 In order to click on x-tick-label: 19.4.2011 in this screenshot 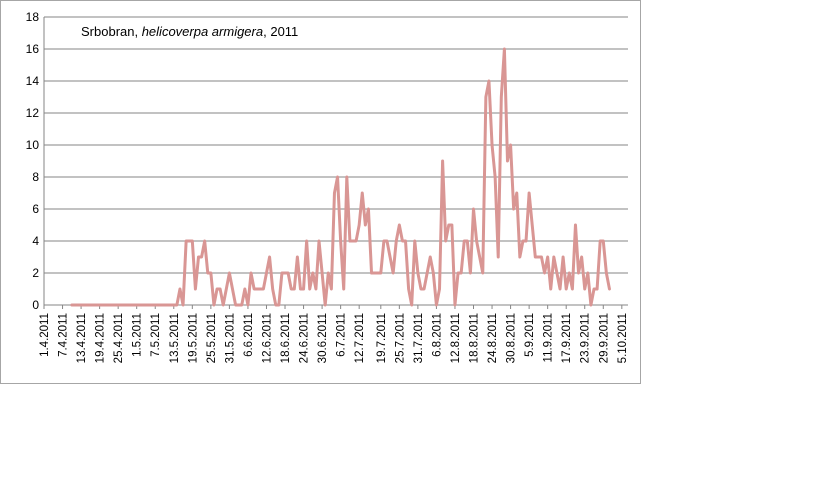, I will do `click(101, 338)`.